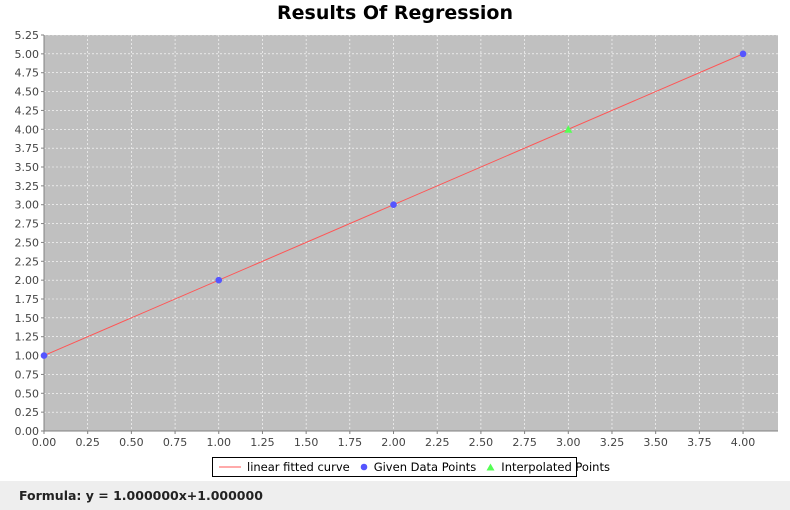 This screenshot has width=790, height=510. What do you see at coordinates (27, 393) in the screenshot?
I see `y-tick-label: 0.50` at bounding box center [27, 393].